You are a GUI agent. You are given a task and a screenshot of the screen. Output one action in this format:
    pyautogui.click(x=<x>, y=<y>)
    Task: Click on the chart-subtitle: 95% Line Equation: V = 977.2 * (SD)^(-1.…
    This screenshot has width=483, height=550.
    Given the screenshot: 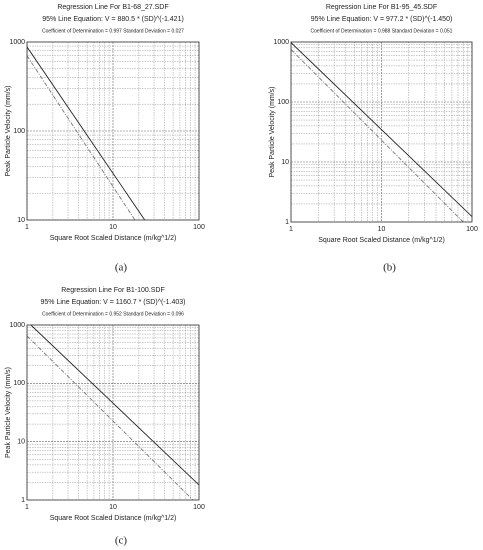 What is the action you would take?
    pyautogui.click(x=382, y=19)
    